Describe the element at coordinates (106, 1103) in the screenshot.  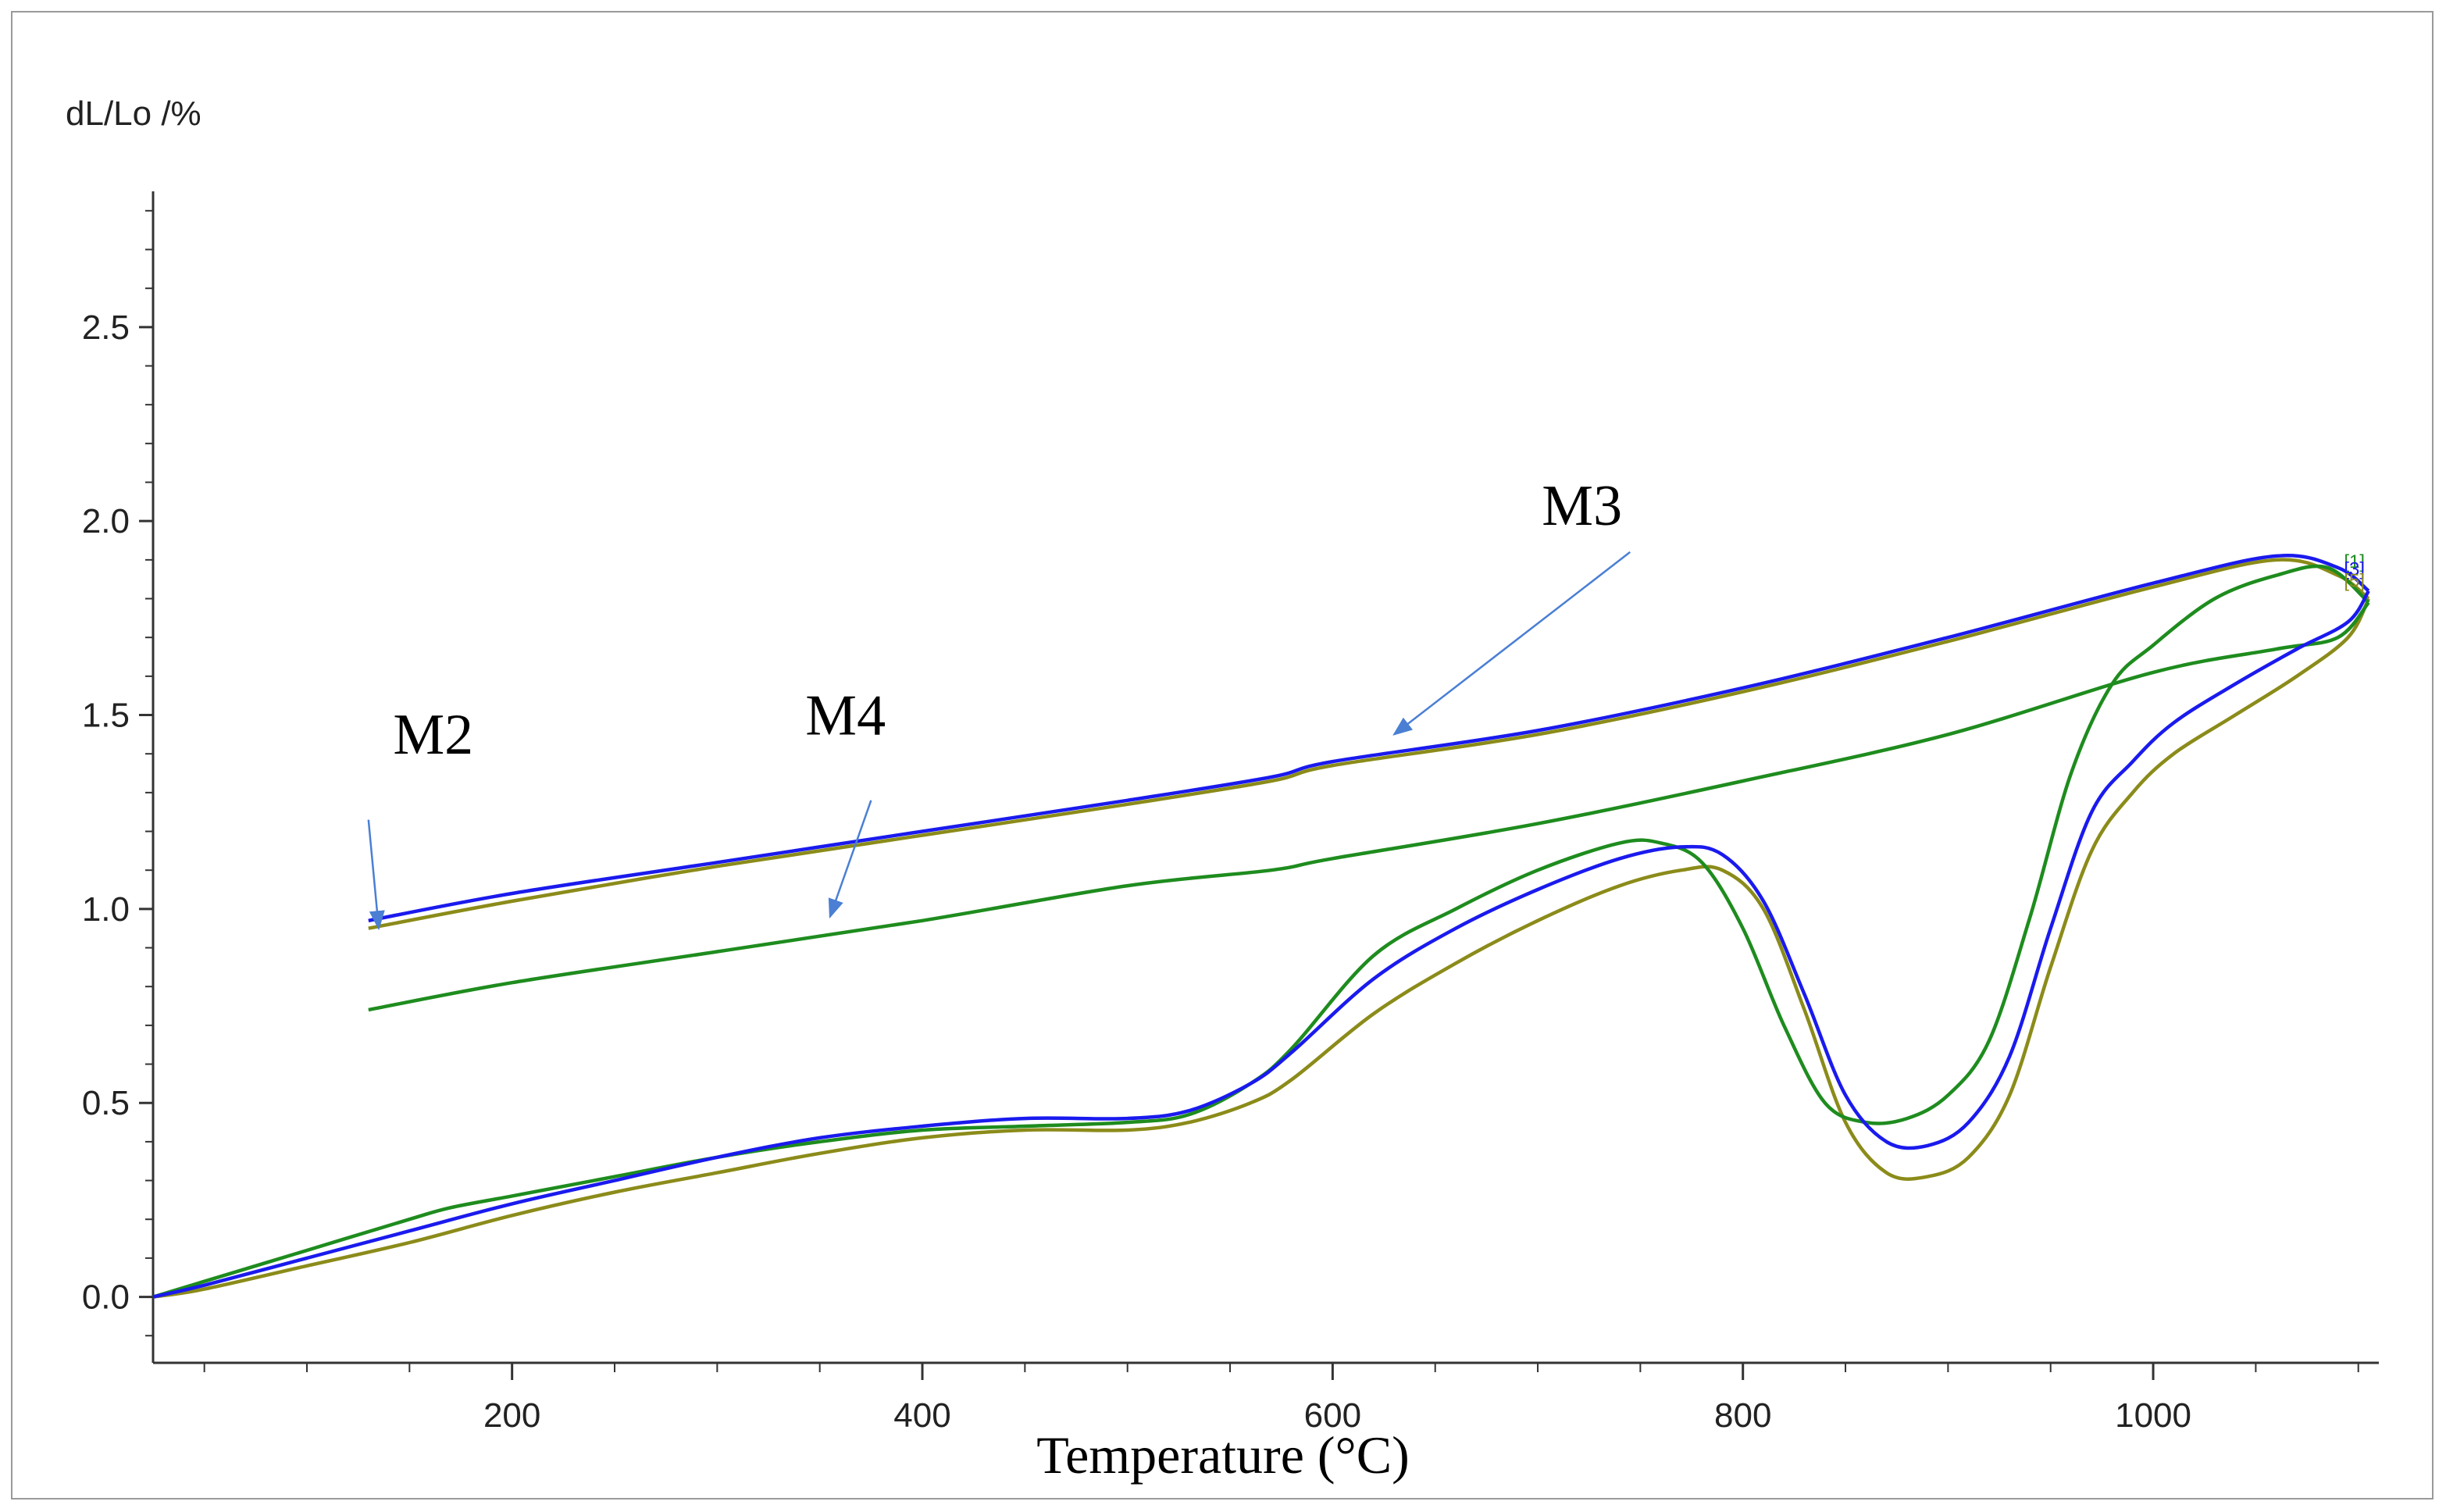
I see `y-tick-label: 0.5` at that location.